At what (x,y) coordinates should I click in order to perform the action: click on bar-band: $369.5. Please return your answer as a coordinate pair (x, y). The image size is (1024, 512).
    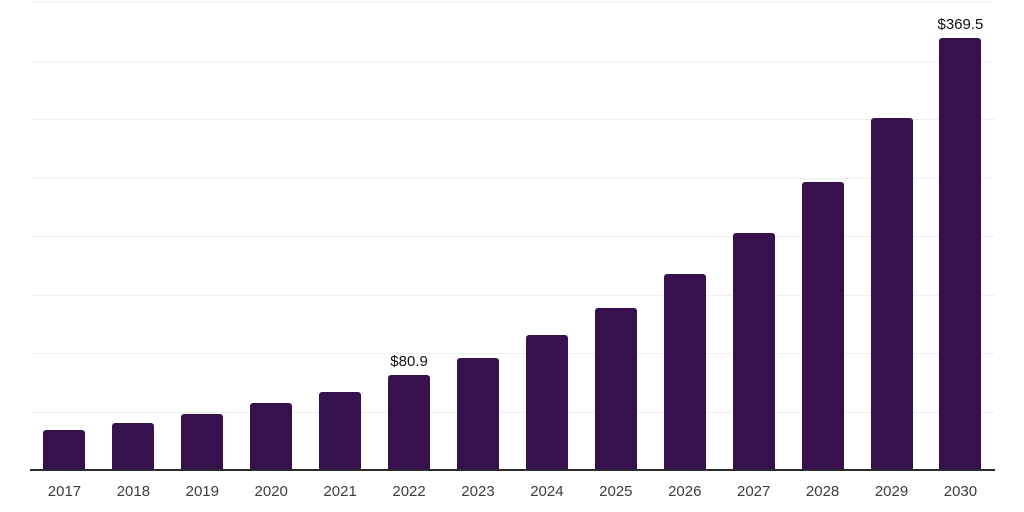
    Looking at the image, I should click on (960, 236).